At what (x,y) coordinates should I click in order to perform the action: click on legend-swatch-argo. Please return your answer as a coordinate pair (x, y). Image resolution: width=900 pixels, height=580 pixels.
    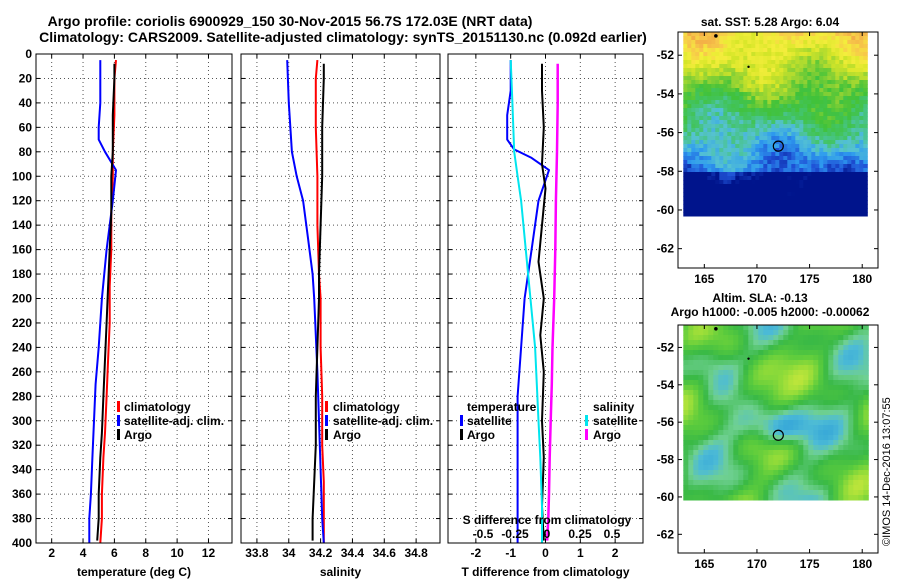
    Looking at the image, I should click on (118, 434).